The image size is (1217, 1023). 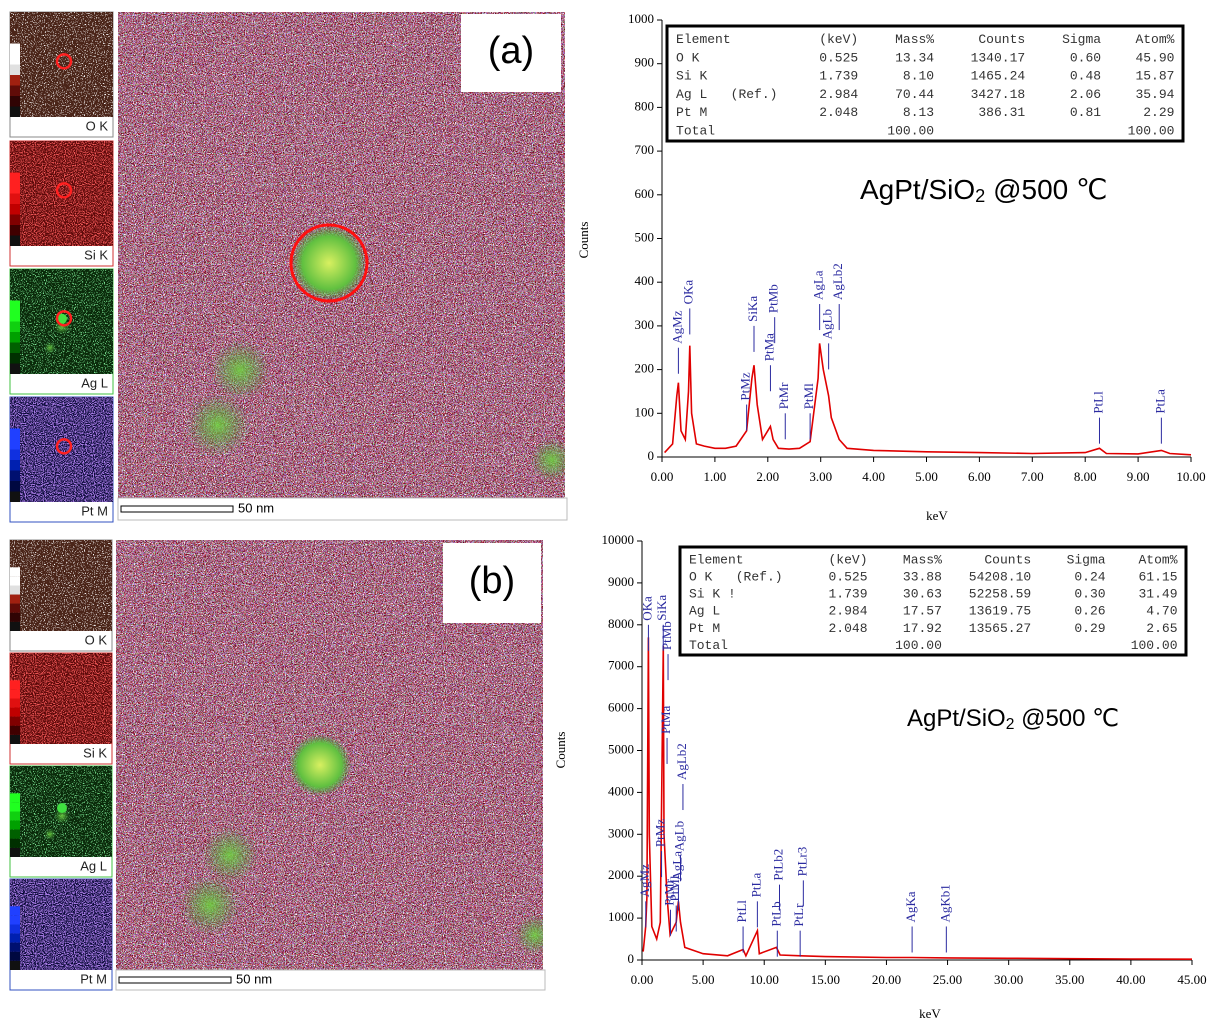 What do you see at coordinates (175, 980) in the screenshot?
I see `scale-bar` at bounding box center [175, 980].